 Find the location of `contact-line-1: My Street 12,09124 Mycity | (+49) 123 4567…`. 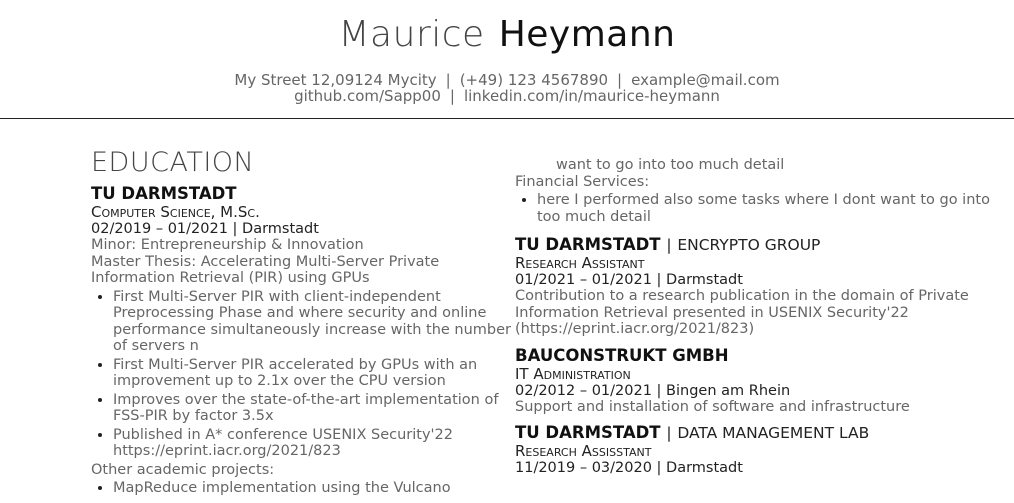

contact-line-1: My Street 12,09124 Mycity | (+49) 123 4567… is located at coordinates (507, 80).